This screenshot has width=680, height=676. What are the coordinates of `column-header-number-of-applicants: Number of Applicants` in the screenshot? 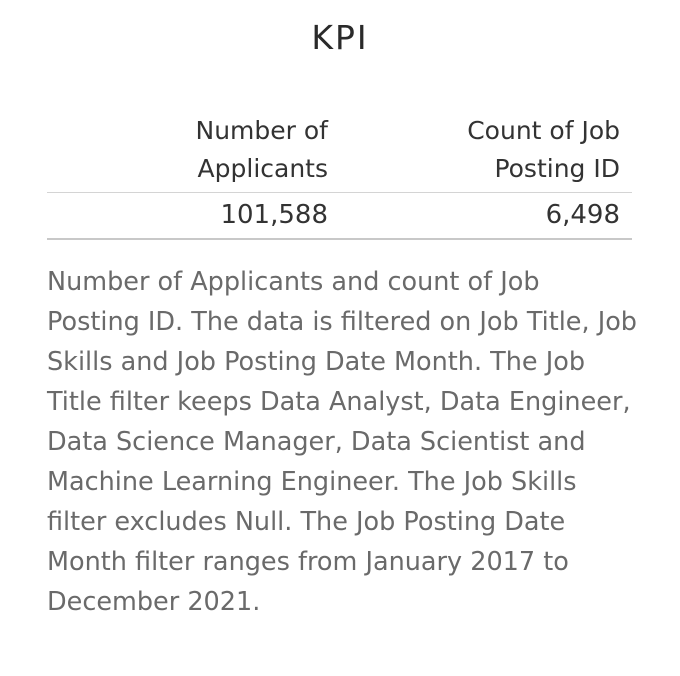 It's located at (261, 149).